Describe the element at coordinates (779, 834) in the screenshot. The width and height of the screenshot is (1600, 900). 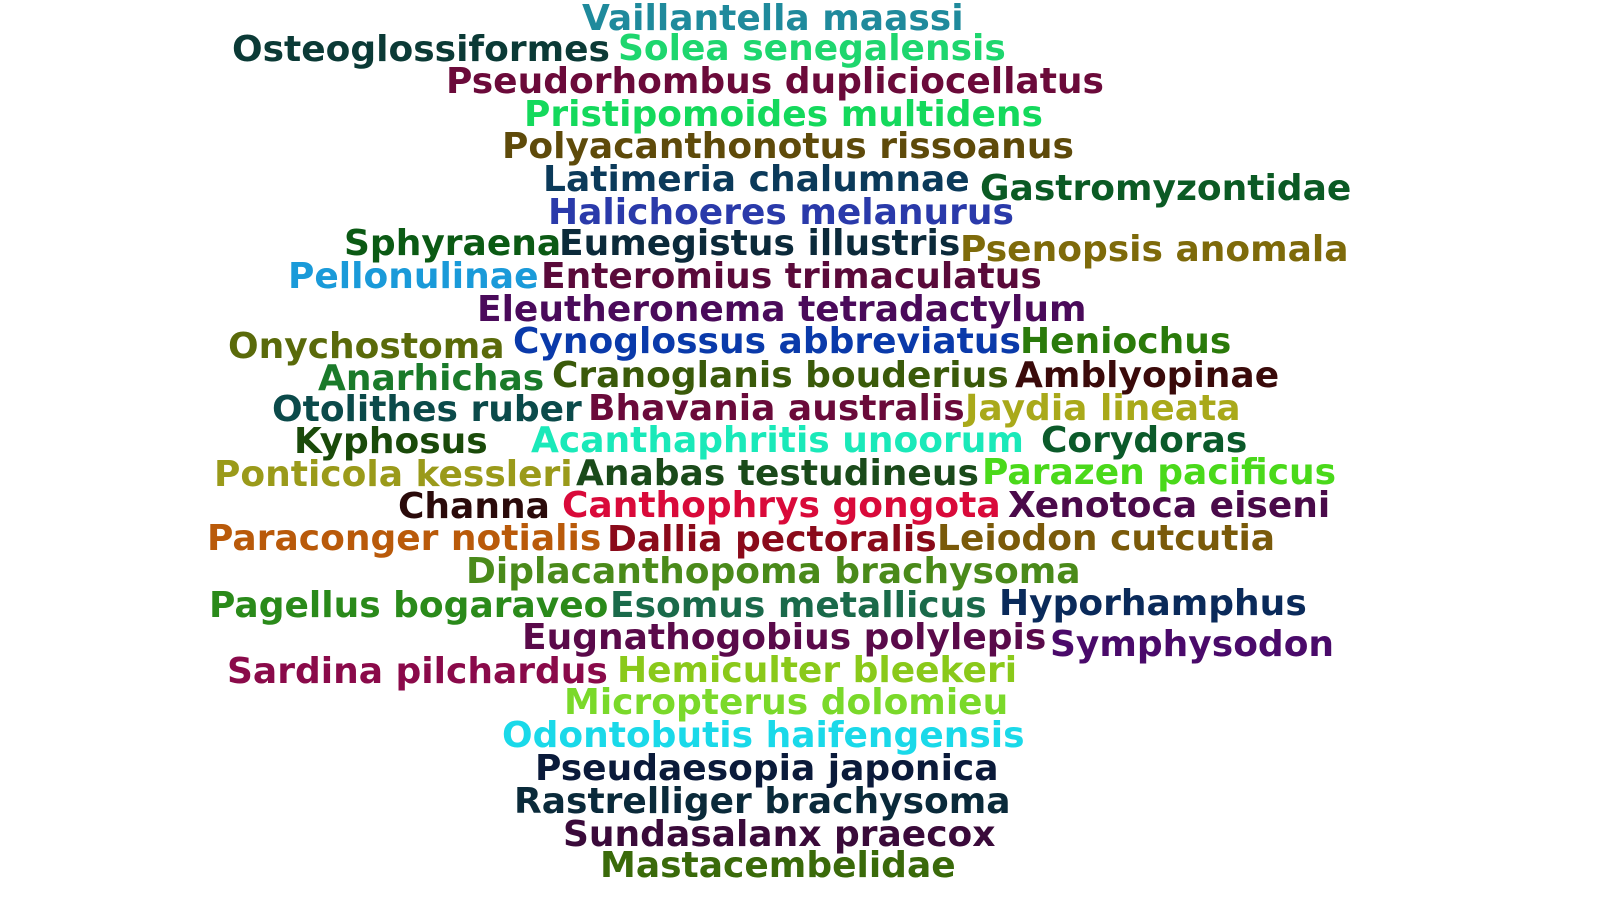
I see `word: Sundasalanx praecox` at that location.